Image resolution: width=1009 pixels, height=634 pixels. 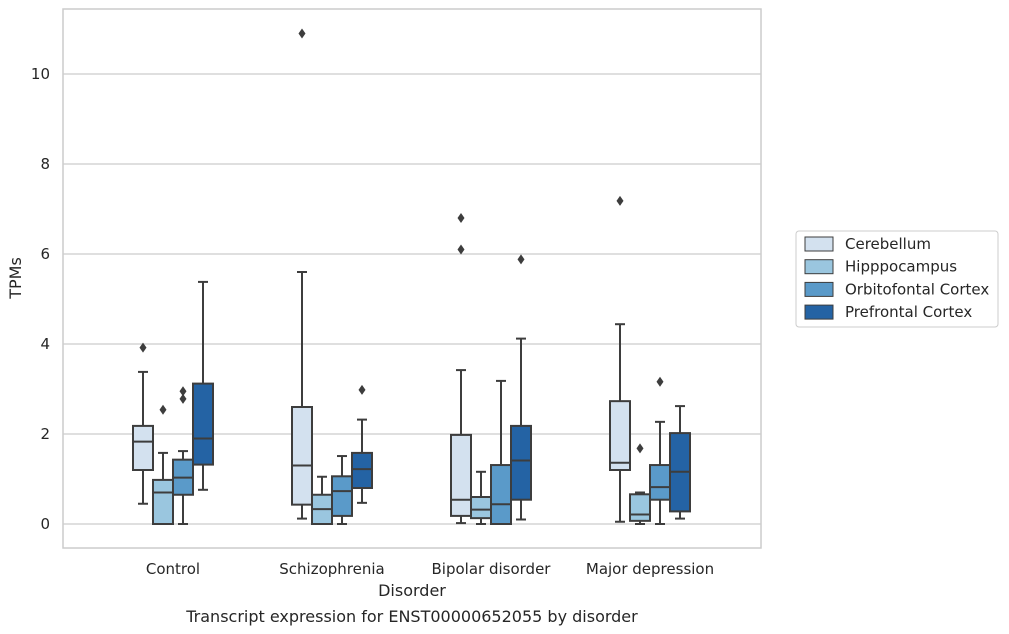 What do you see at coordinates (45, 434) in the screenshot?
I see `y-tick-label: 2` at bounding box center [45, 434].